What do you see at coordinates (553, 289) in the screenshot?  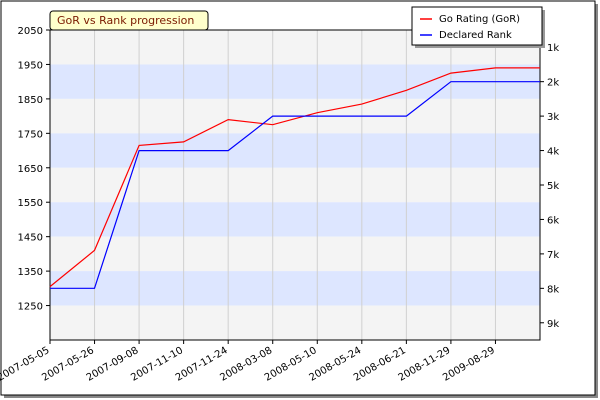 I see `tick-label-right: 8k` at bounding box center [553, 289].